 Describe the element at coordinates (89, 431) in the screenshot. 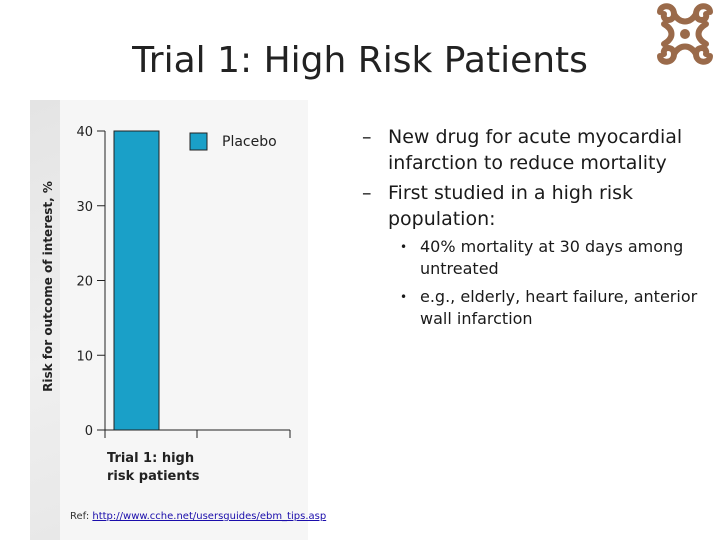

I see `y-tick-label: 0` at that location.